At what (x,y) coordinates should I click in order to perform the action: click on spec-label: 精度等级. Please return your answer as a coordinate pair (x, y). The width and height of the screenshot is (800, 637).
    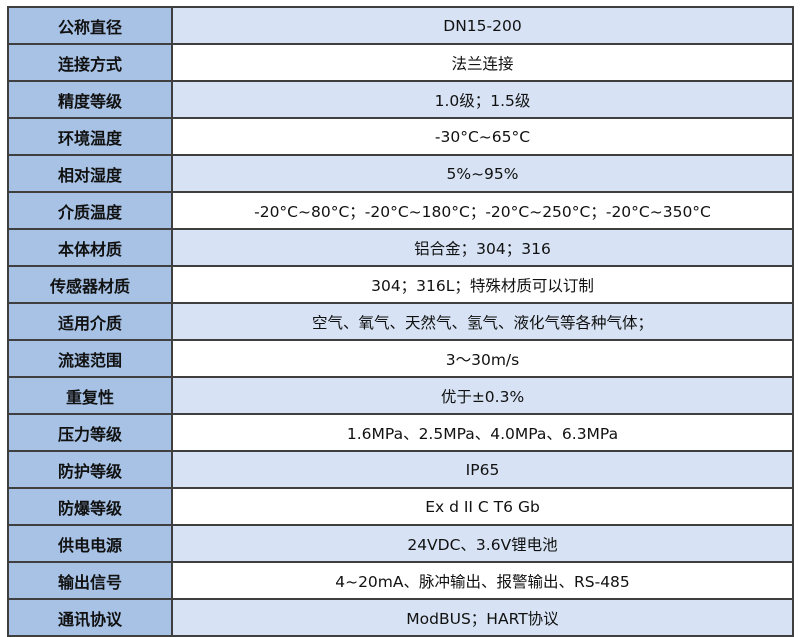
    Looking at the image, I should click on (90, 99).